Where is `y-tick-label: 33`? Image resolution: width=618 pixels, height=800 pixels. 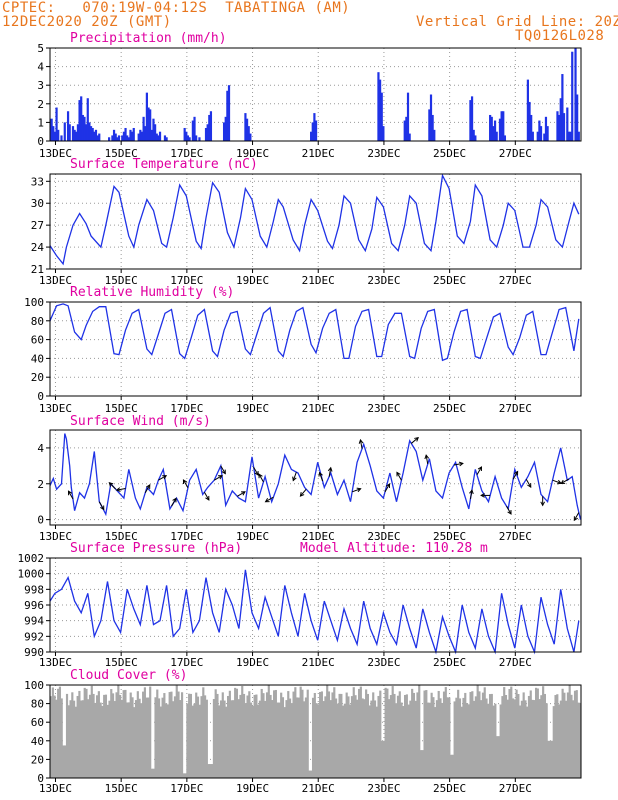 y-tick-label: 33 is located at coordinates (37, 181).